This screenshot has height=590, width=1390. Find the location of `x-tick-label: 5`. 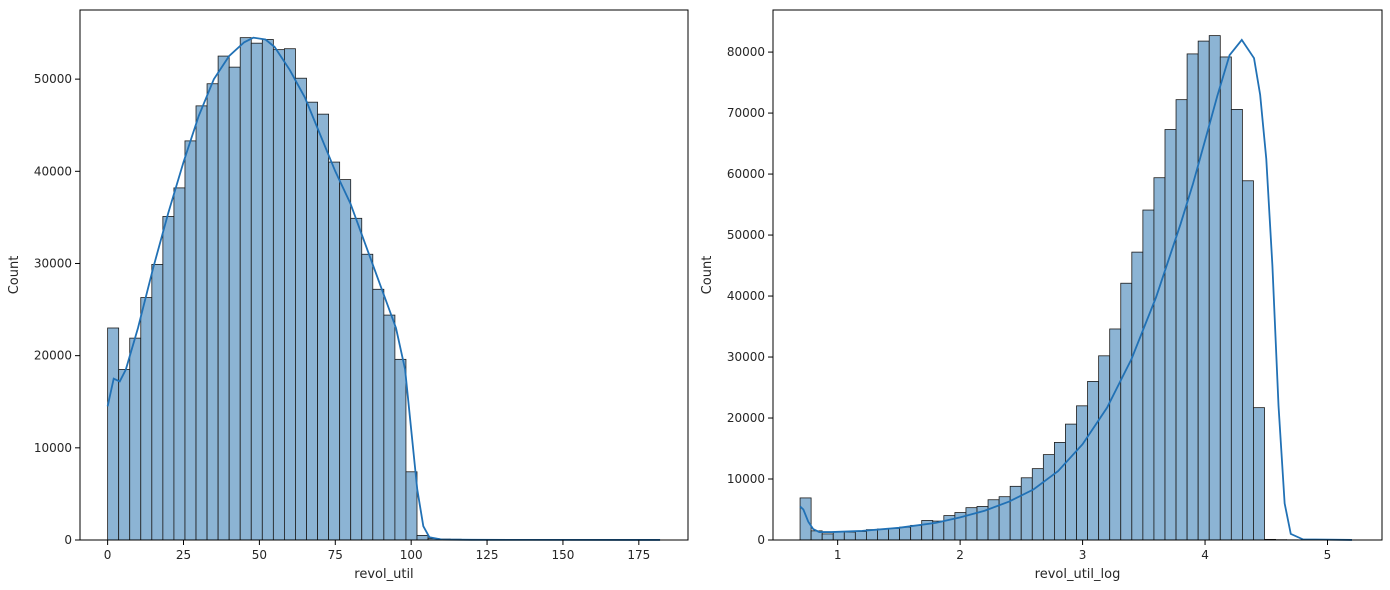

x-tick-label: 5 is located at coordinates (1328, 555).